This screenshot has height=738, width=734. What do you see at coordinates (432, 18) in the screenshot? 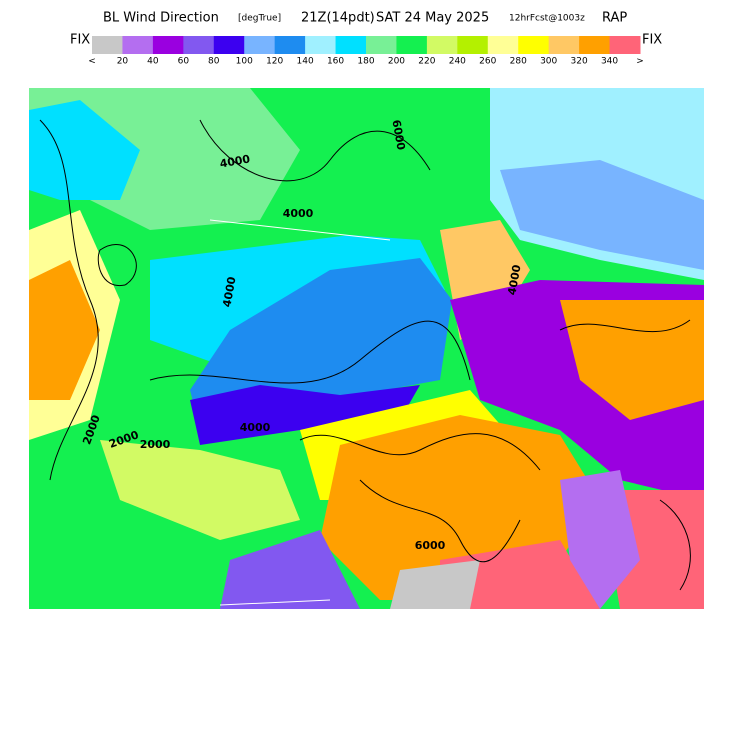
I see `date: SAT 24 May 2025` at bounding box center [432, 18].